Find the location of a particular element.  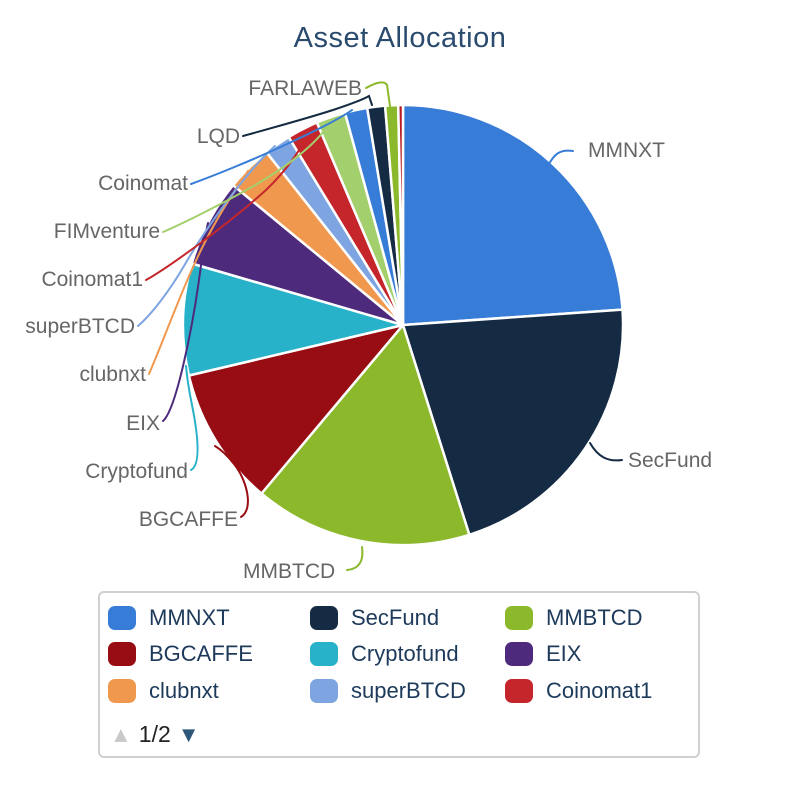

pie-slice-MMBTCD is located at coordinates (365, 435).